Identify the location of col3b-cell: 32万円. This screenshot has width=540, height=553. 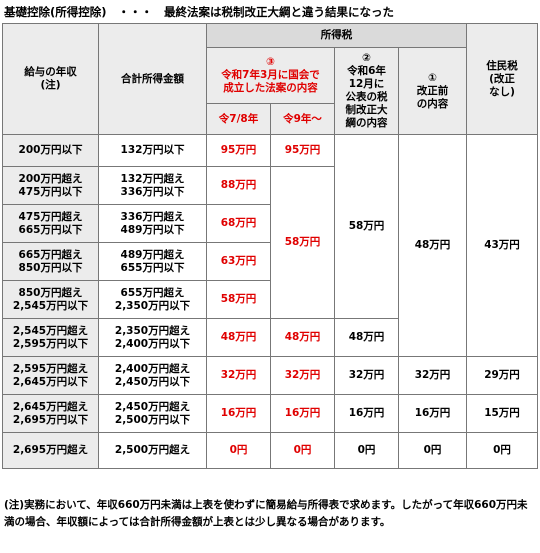
(302, 375).